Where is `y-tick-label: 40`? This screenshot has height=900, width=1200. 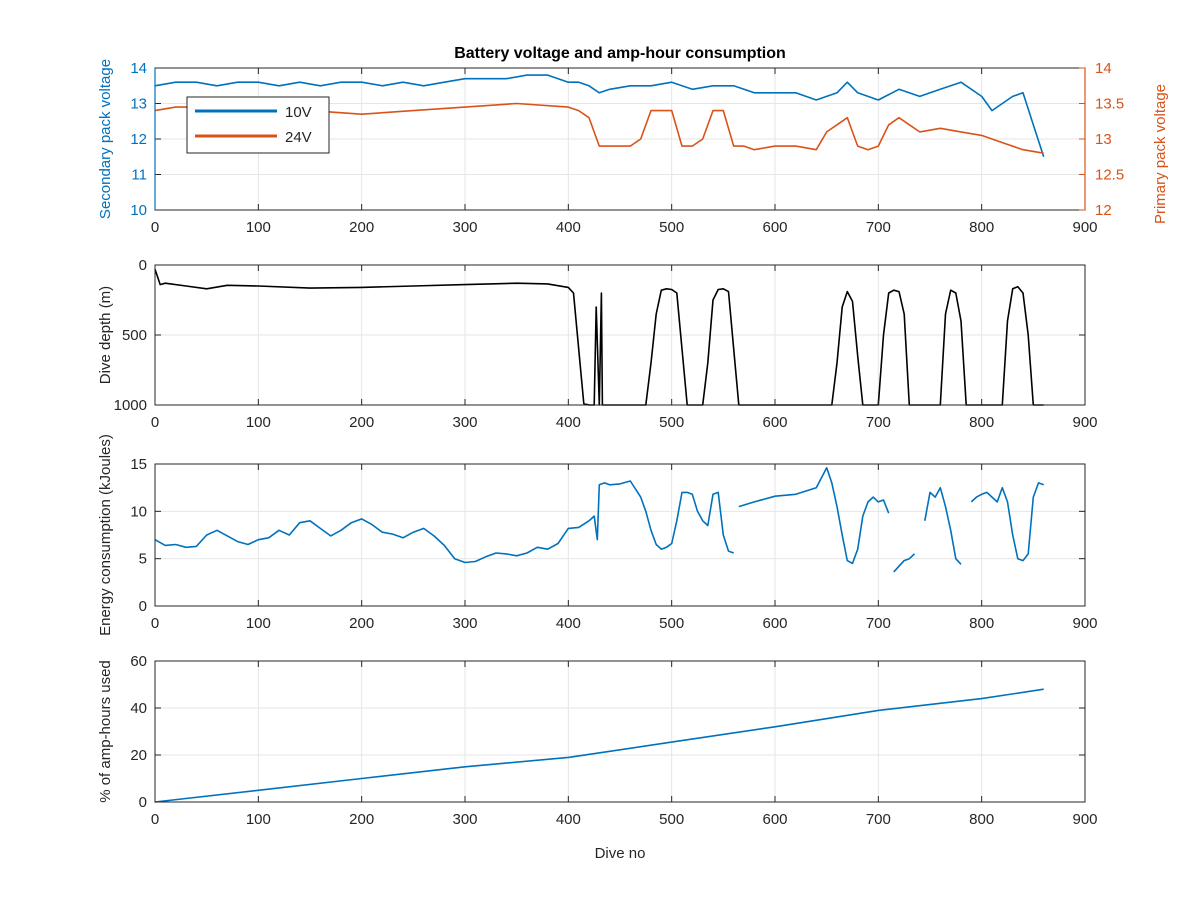
y-tick-label: 40 is located at coordinates (138, 708).